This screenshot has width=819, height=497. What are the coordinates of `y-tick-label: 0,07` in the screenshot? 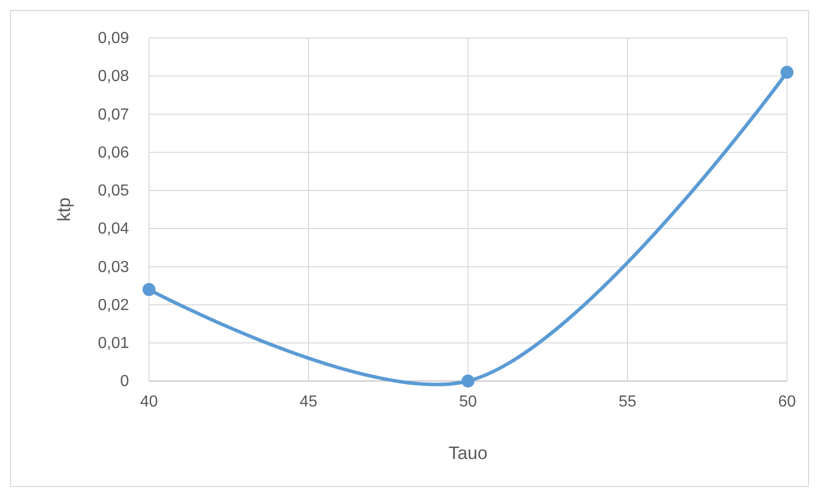 It's located at (114, 115).